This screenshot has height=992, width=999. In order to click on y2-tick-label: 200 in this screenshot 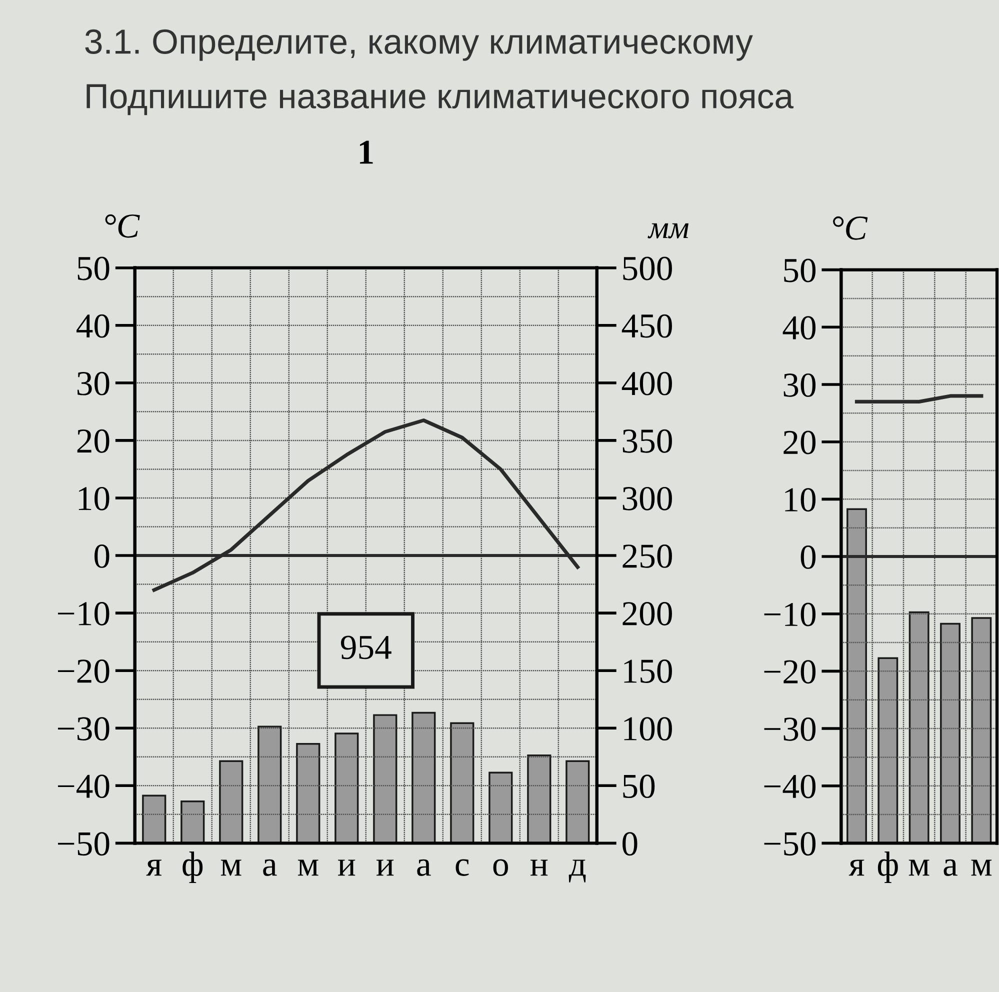, I will do `click(647, 614)`.